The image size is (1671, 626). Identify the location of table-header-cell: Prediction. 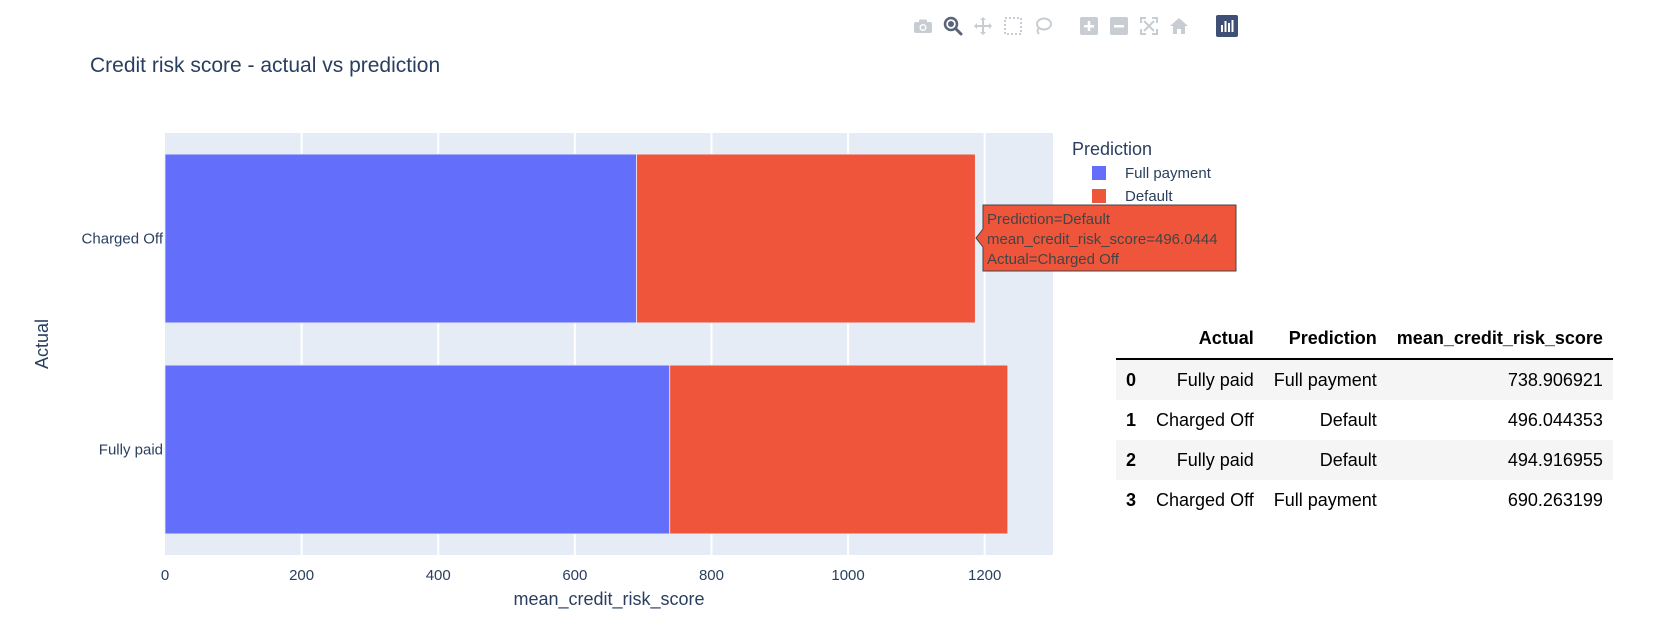
(1325, 339).